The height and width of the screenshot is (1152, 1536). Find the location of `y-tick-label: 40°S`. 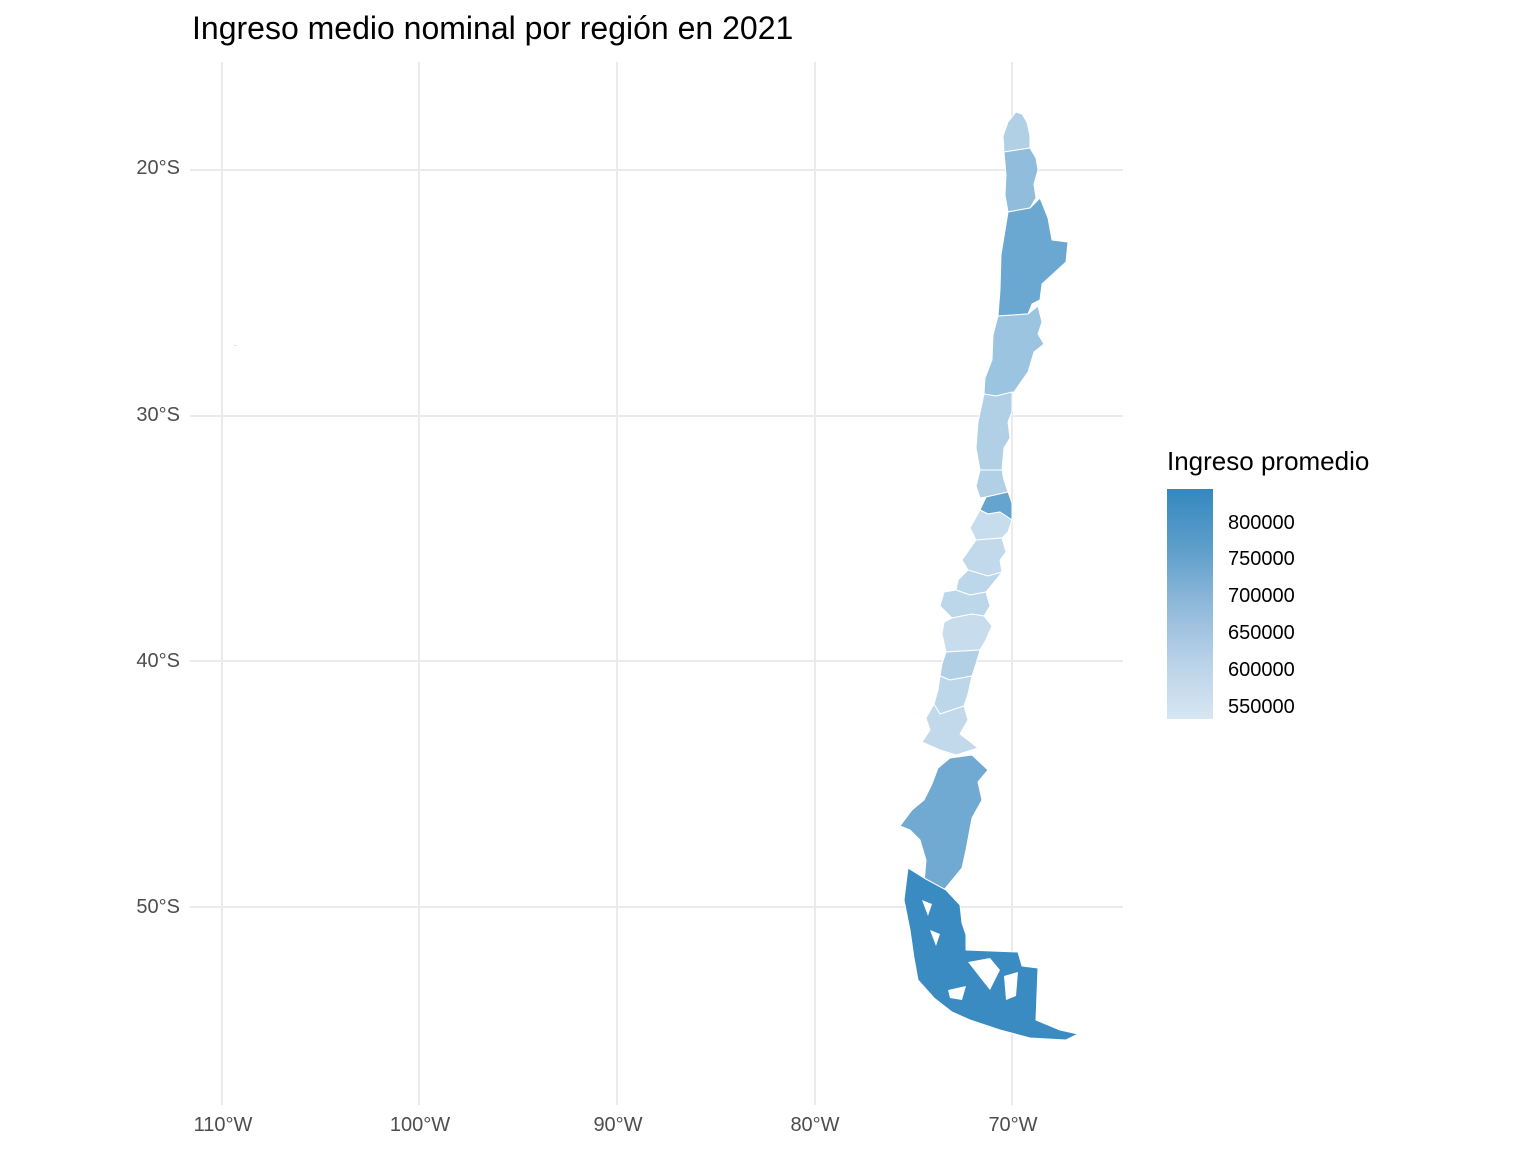

y-tick-label: 40°S is located at coordinates (158, 661).